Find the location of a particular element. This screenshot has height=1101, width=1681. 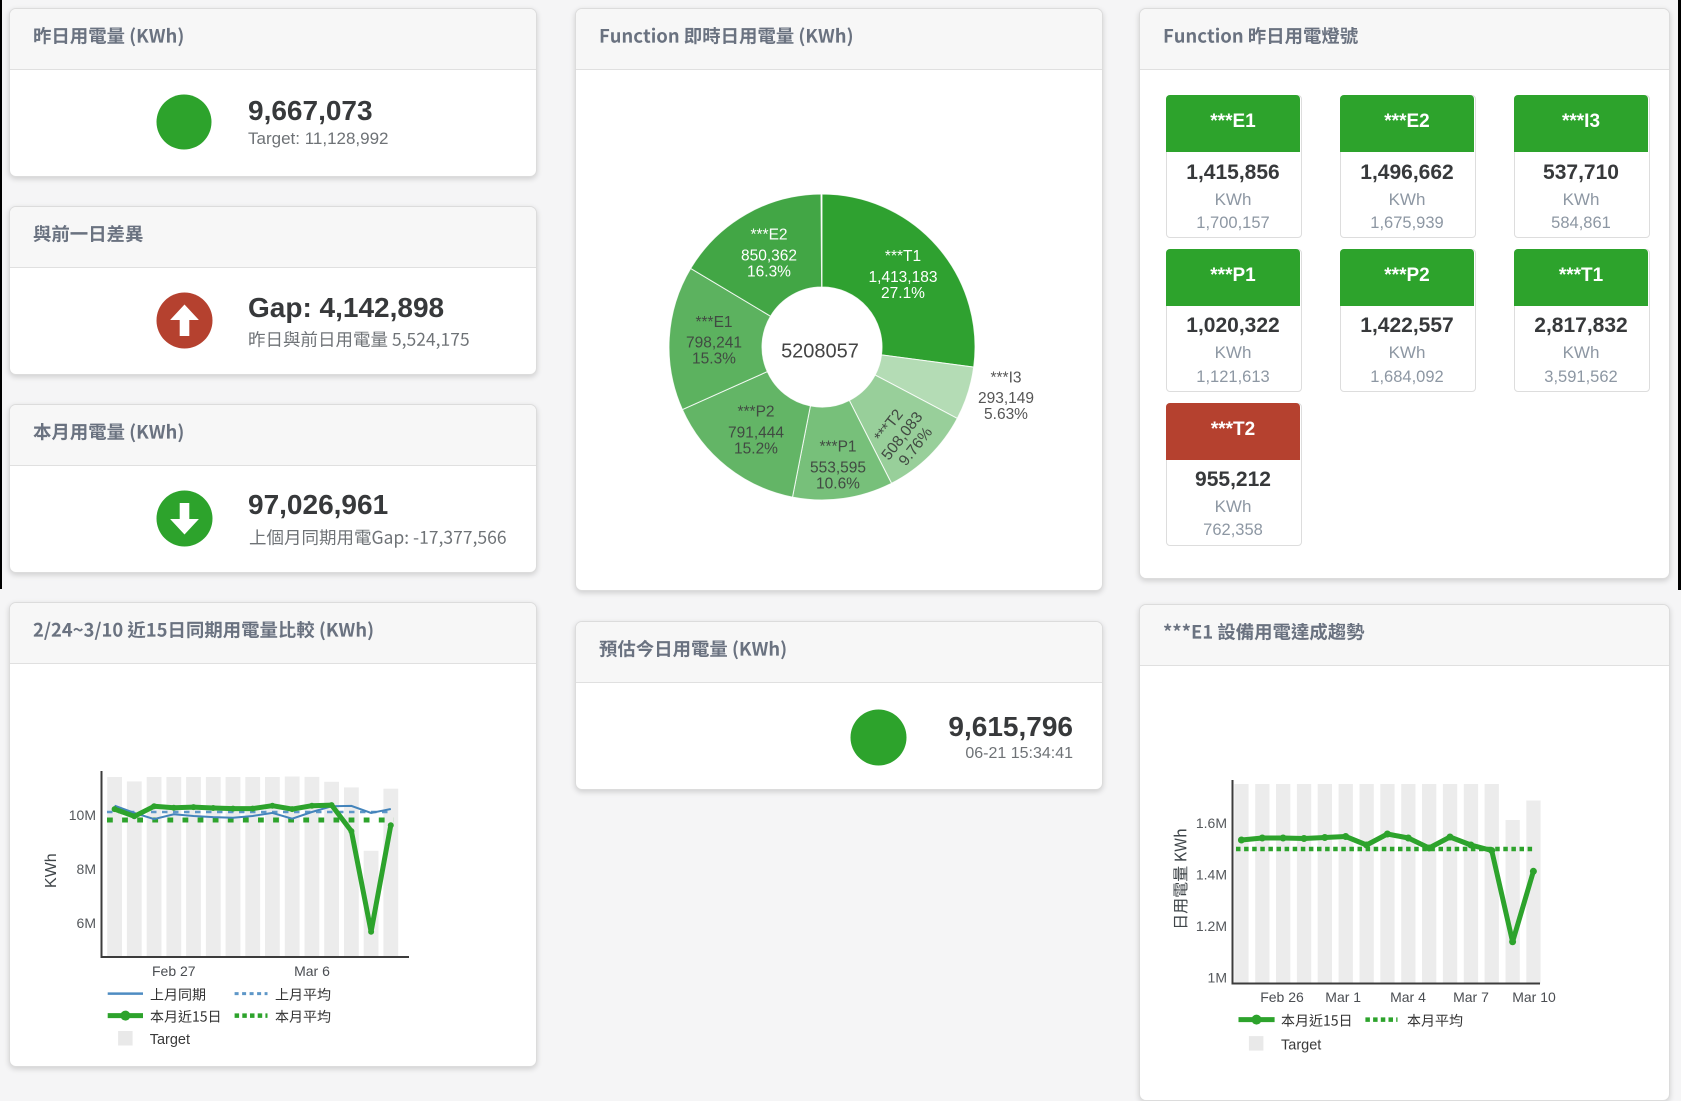

svg-text: Mar 10 is located at coordinates (1534, 997).